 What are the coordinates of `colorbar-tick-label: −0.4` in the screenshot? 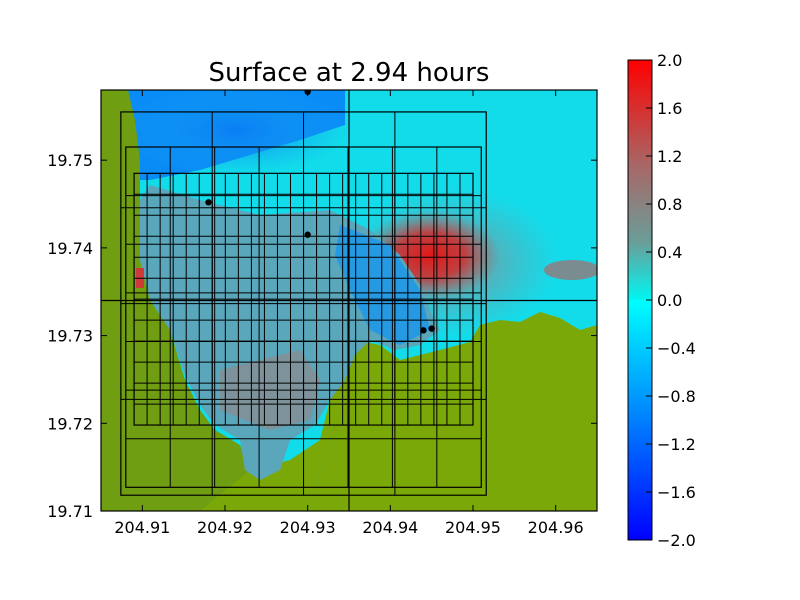 It's located at (676, 348).